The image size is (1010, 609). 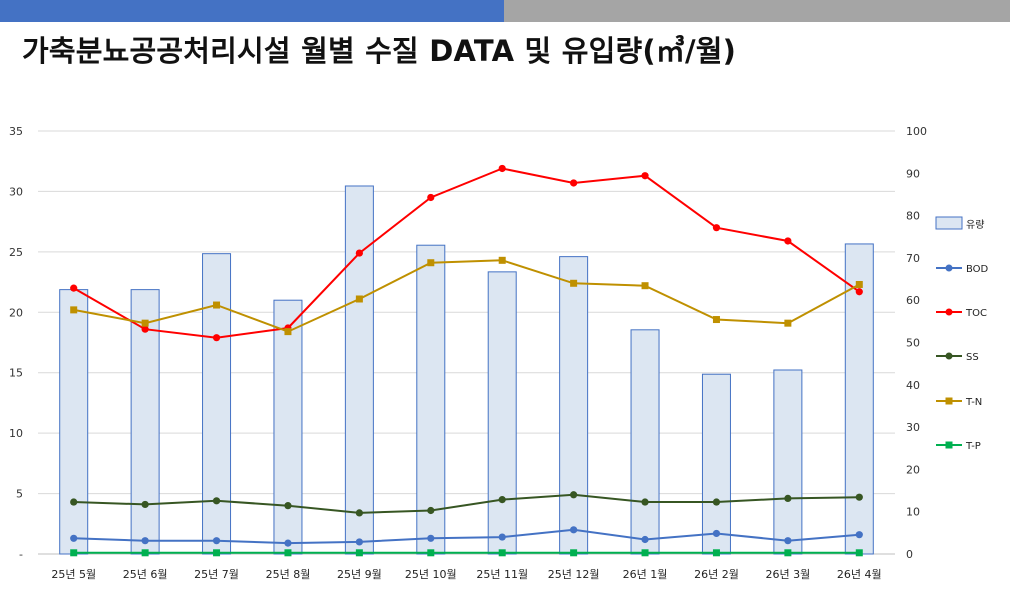 I want to click on header-accent-bar-blue, so click(x=252, y=11).